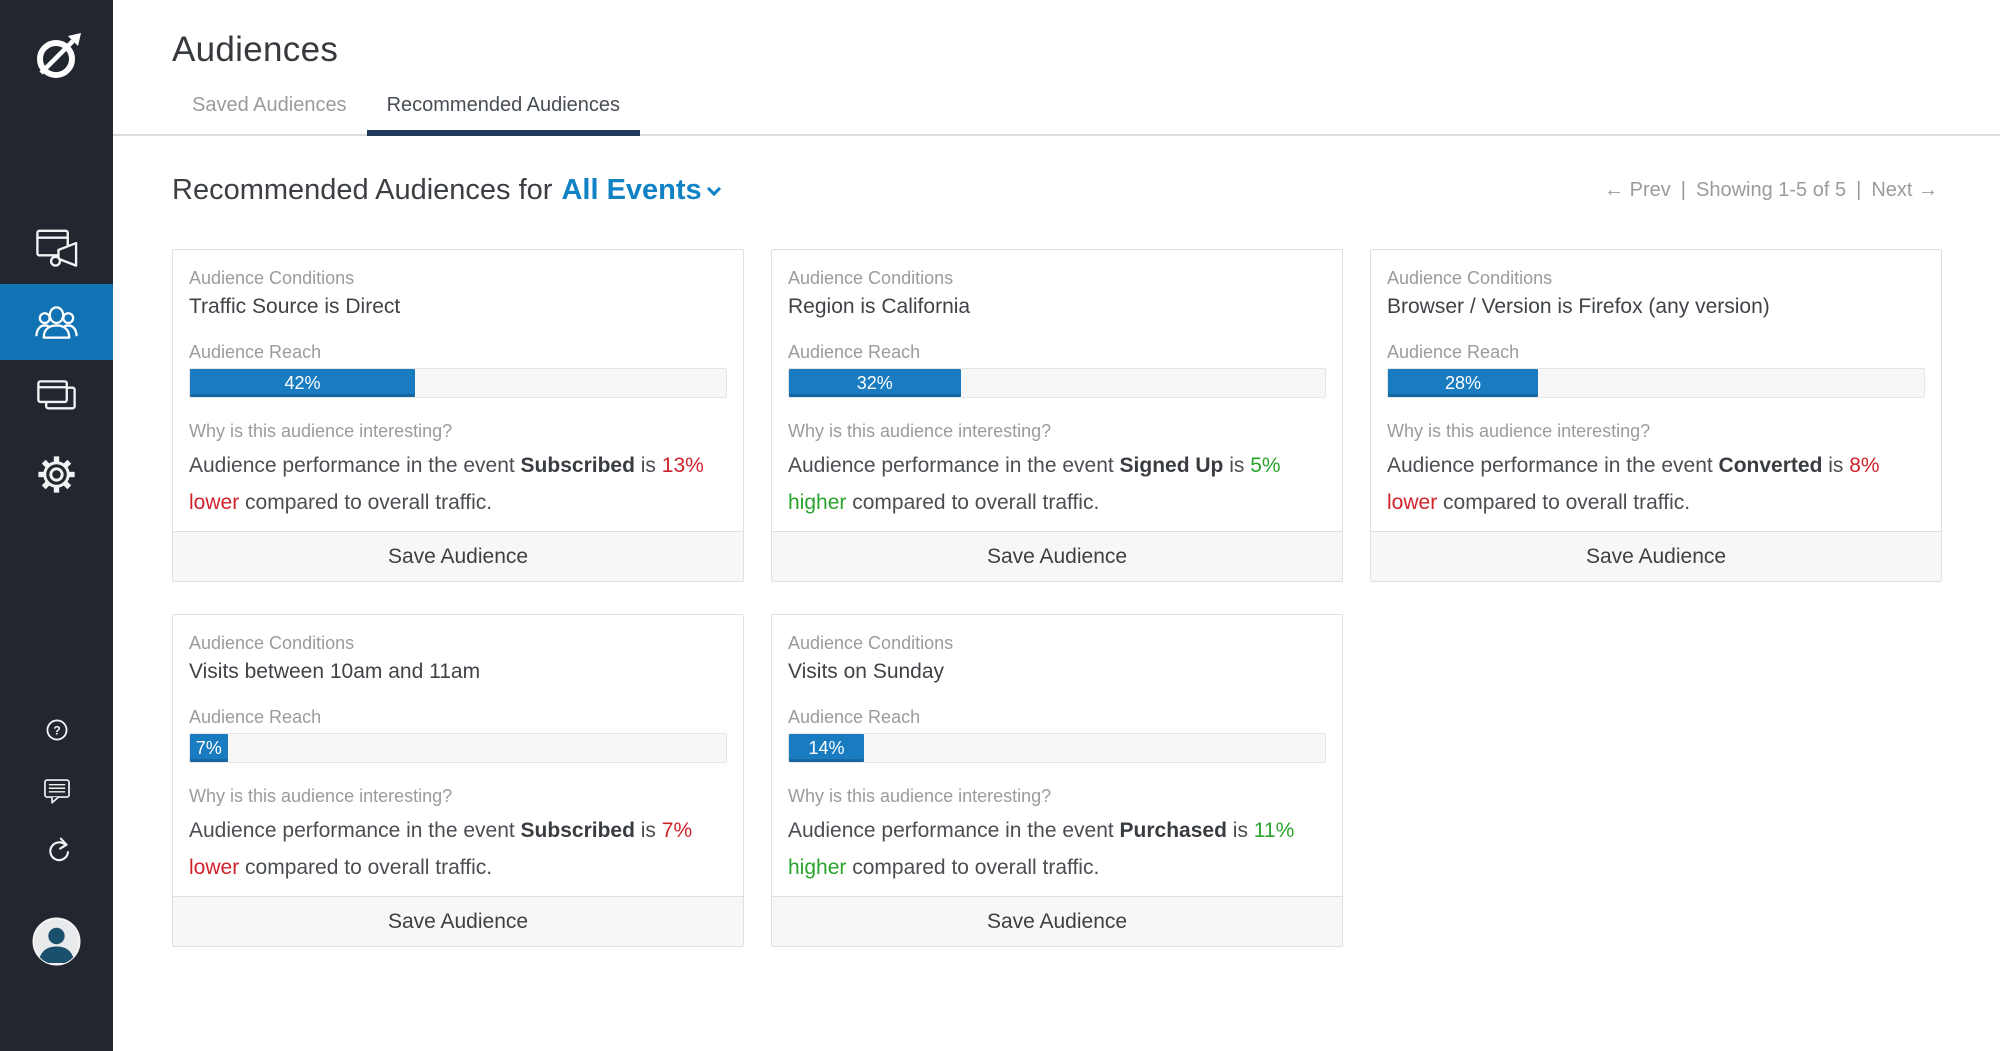  I want to click on sidebar-item-settings, so click(56, 474).